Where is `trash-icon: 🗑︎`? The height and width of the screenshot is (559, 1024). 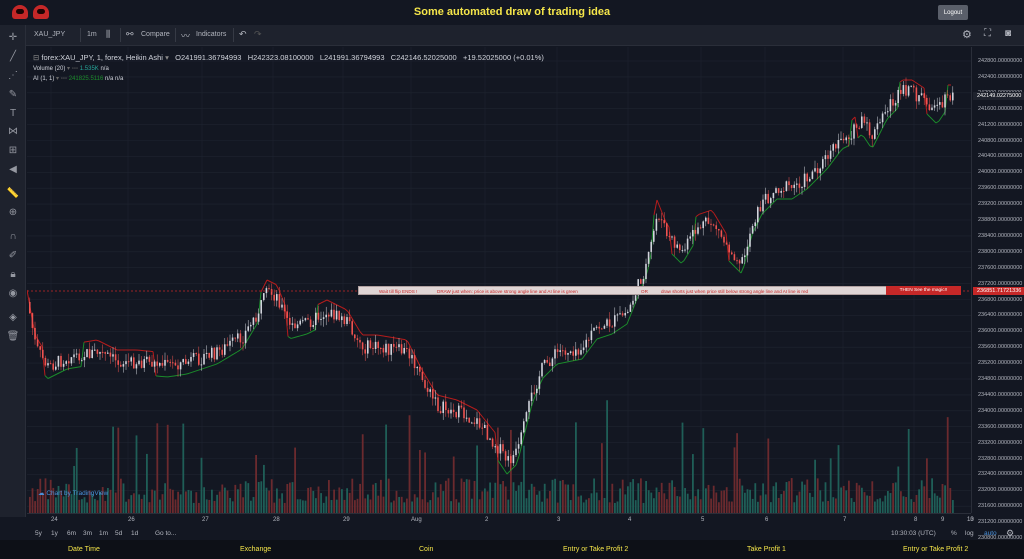
trash-icon: 🗑︎ is located at coordinates (13, 336).